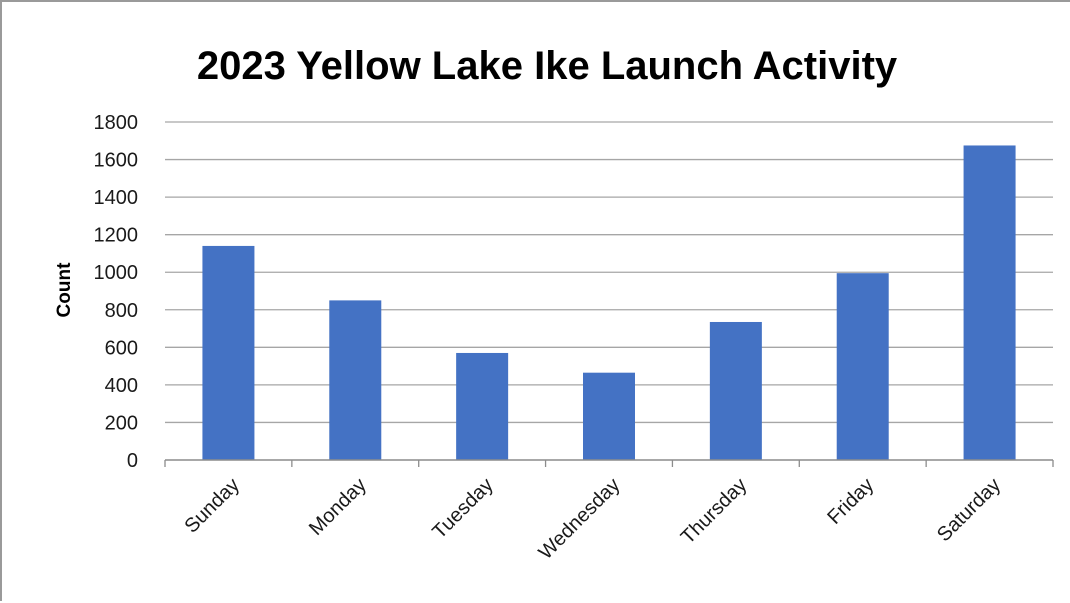 The height and width of the screenshot is (603, 1070). What do you see at coordinates (609, 416) in the screenshot?
I see `bar-wednesday` at bounding box center [609, 416].